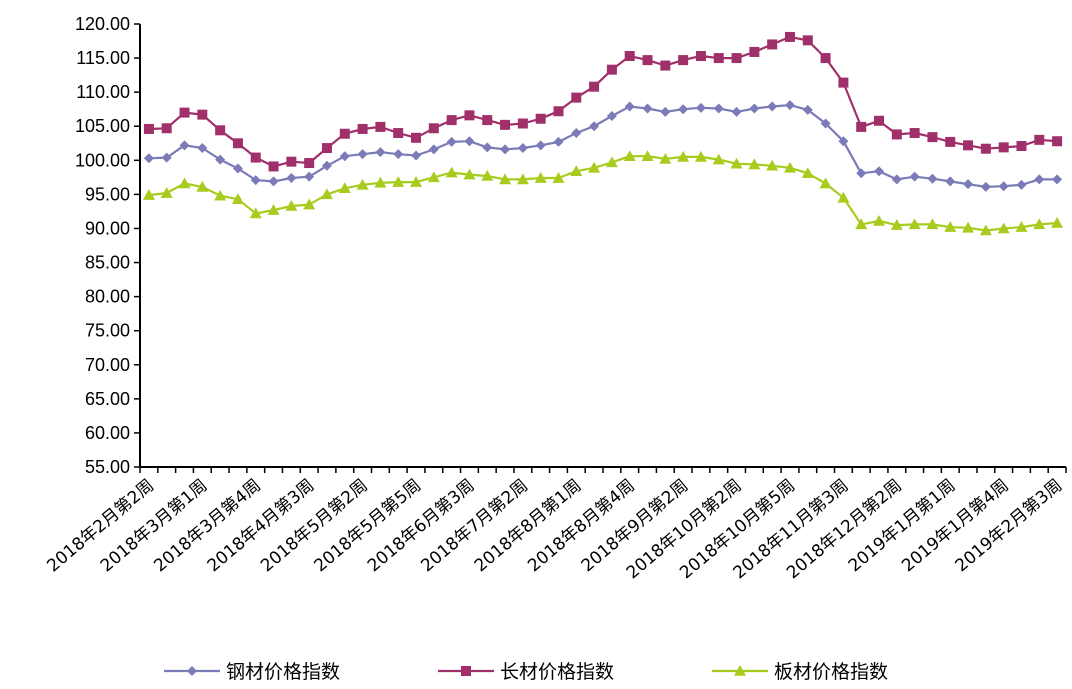  Describe the element at coordinates (107, 263) in the screenshot. I see `y-tick-label: 85.00` at that location.